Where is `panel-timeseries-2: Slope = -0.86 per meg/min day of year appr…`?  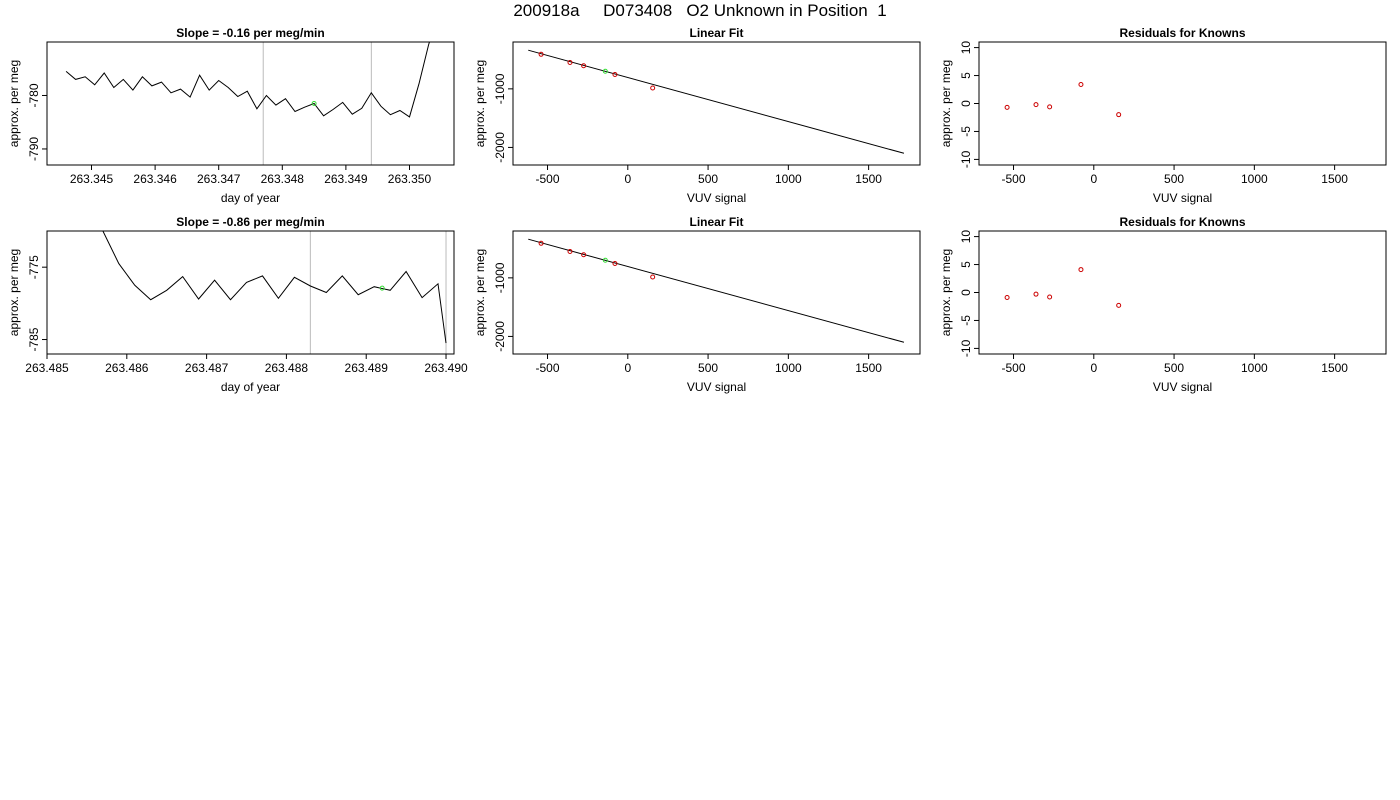
panel-timeseries-2: Slope = -0.86 per meg/min day of year appr… is located at coordinates (234, 307).